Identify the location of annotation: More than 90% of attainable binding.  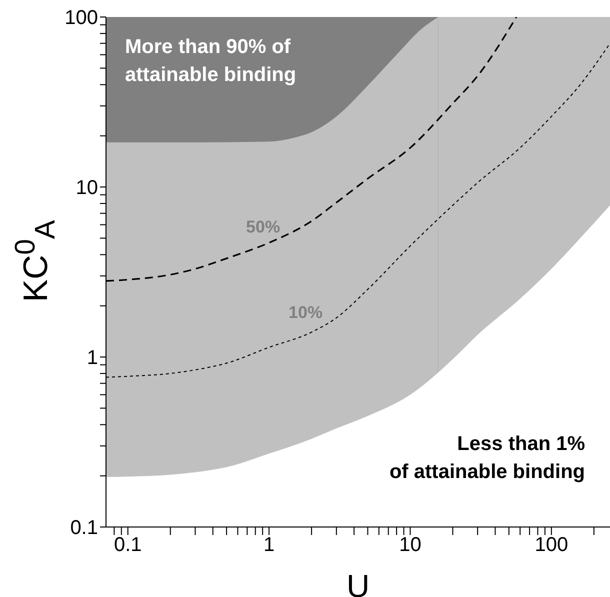
(210, 61).